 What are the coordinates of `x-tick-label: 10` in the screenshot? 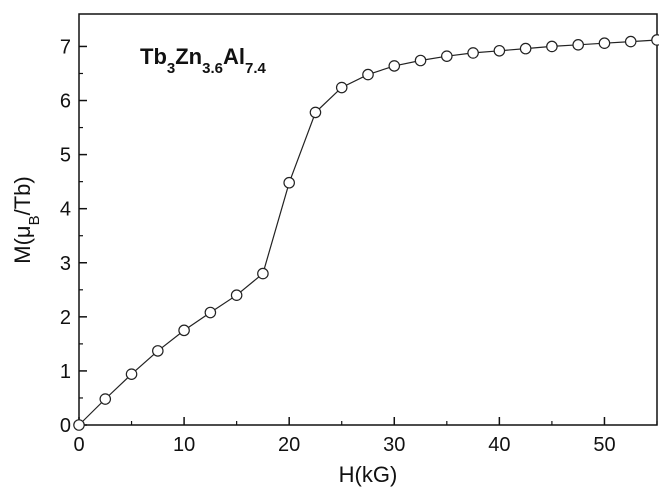 It's located at (184, 445).